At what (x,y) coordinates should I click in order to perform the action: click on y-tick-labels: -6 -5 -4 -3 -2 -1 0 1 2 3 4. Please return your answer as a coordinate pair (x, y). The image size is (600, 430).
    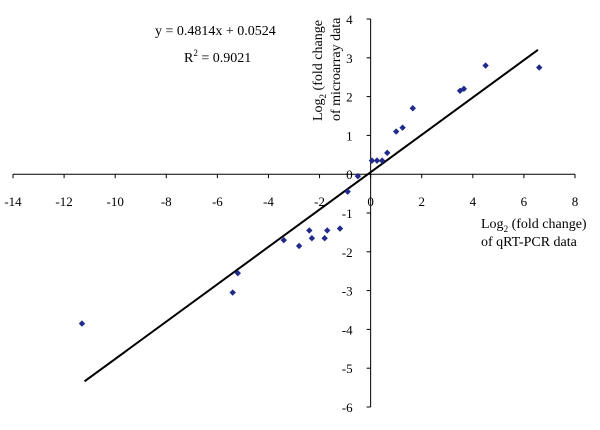
    Looking at the image, I should click on (347, 213).